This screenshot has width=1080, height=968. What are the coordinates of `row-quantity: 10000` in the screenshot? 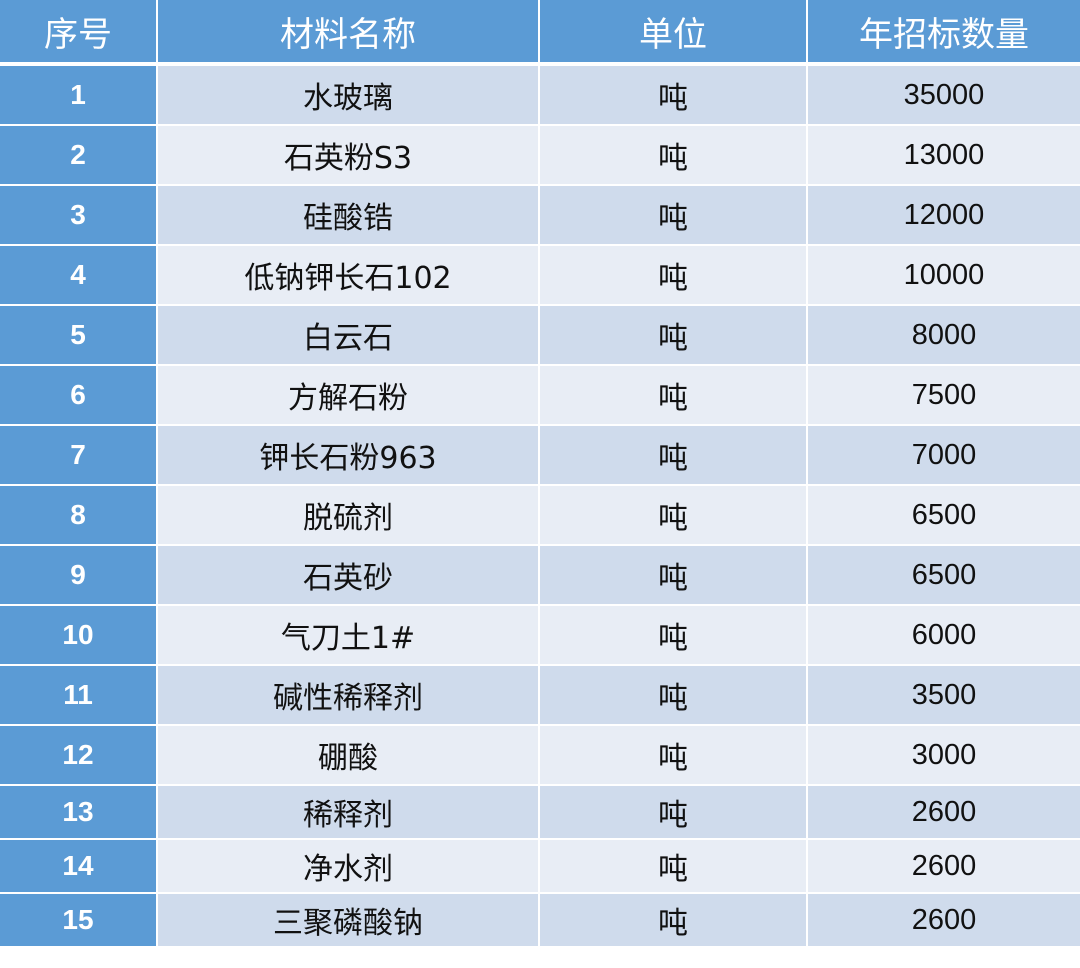 It's located at (944, 276).